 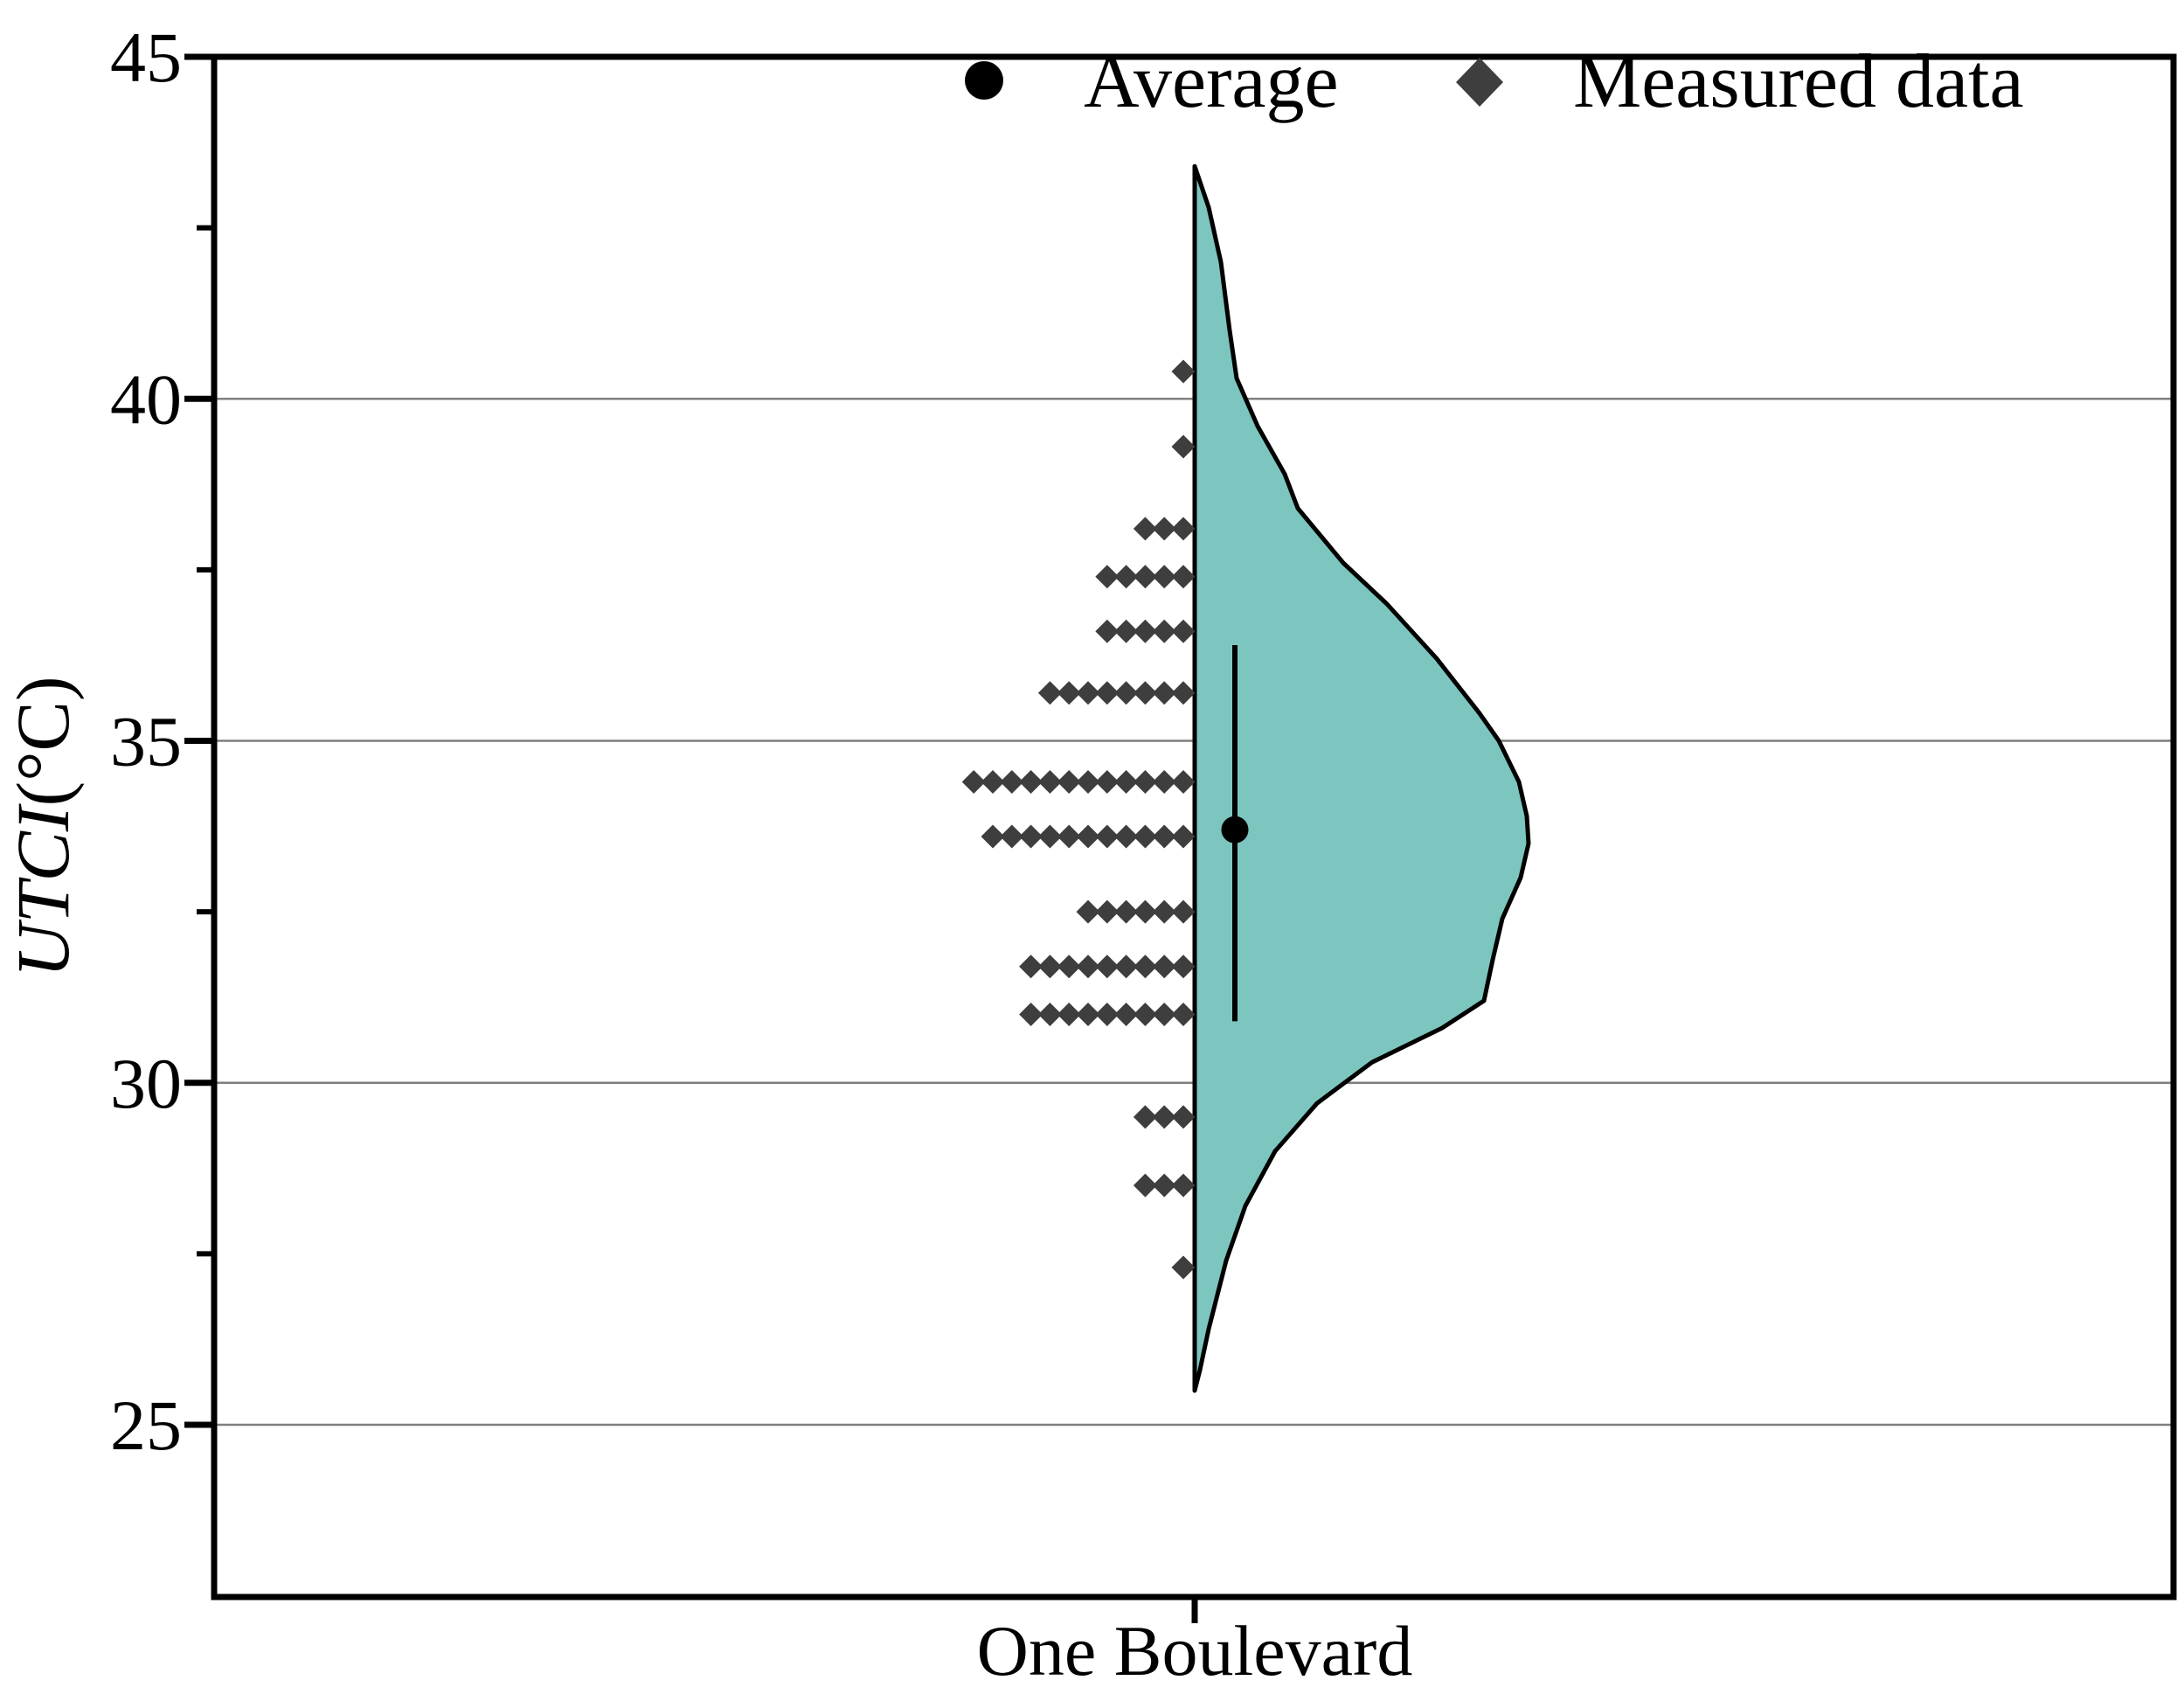 I want to click on legend-measured-diamond-icon, so click(x=1479, y=83).